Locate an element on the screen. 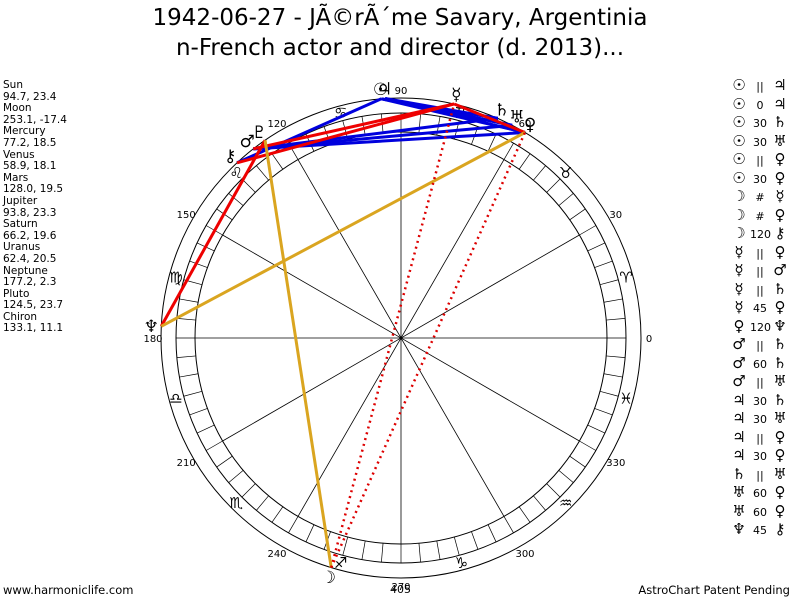 Image resolution: width=800 pixels, height=600 pixels. aspect-row: ☉ || ♃ is located at coordinates (763, 85).